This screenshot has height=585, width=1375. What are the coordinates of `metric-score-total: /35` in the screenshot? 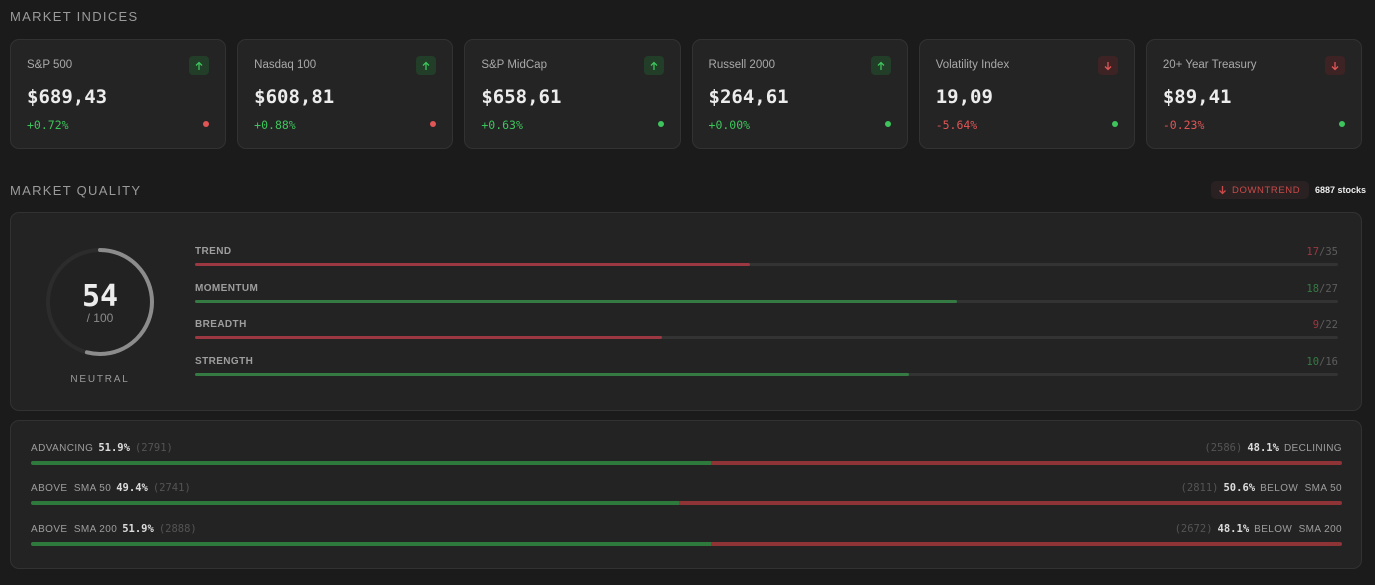 It's located at (1328, 252).